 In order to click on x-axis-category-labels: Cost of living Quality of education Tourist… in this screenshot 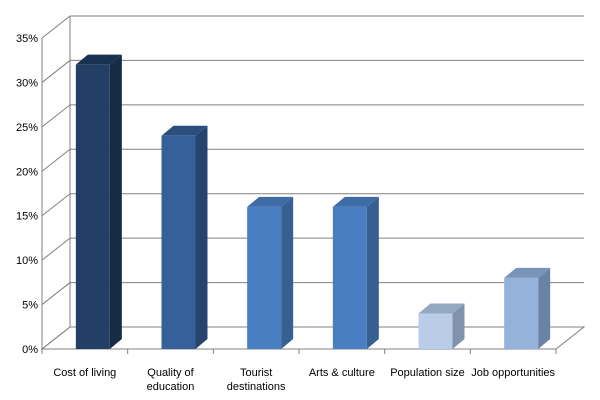, I will do `click(304, 380)`.